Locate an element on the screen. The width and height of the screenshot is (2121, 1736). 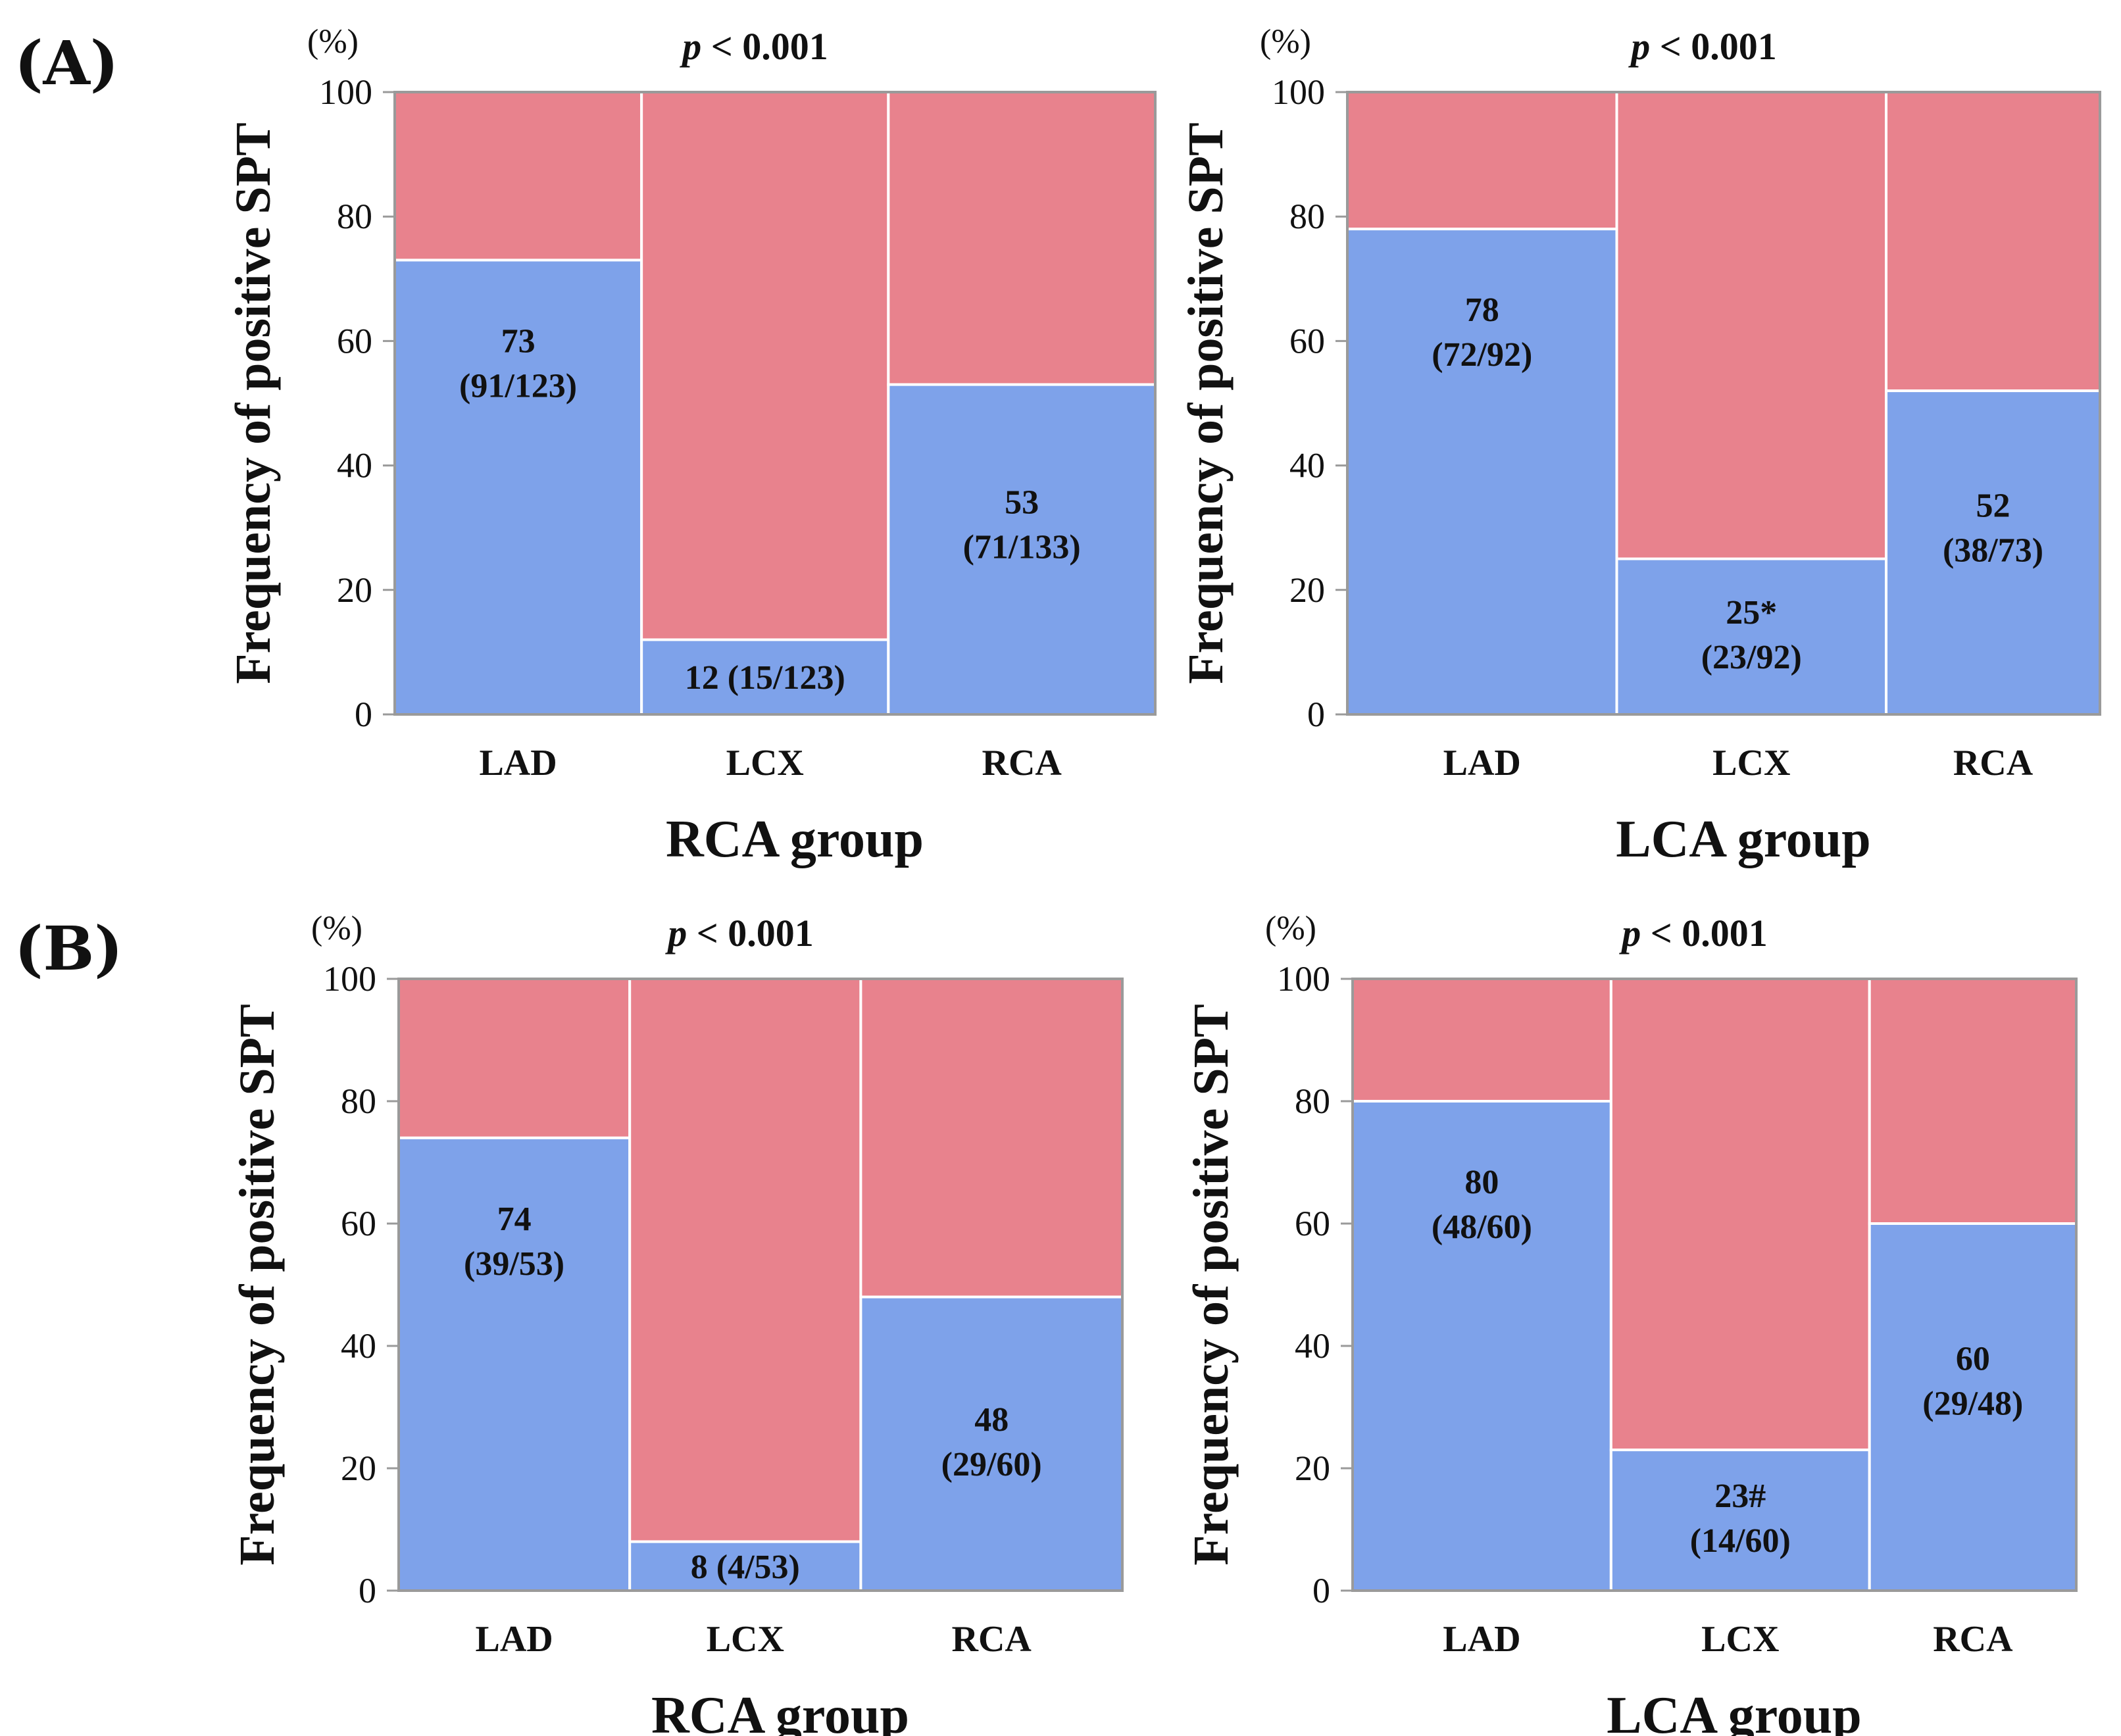
data-label-value: 23# is located at coordinates (1740, 1496).